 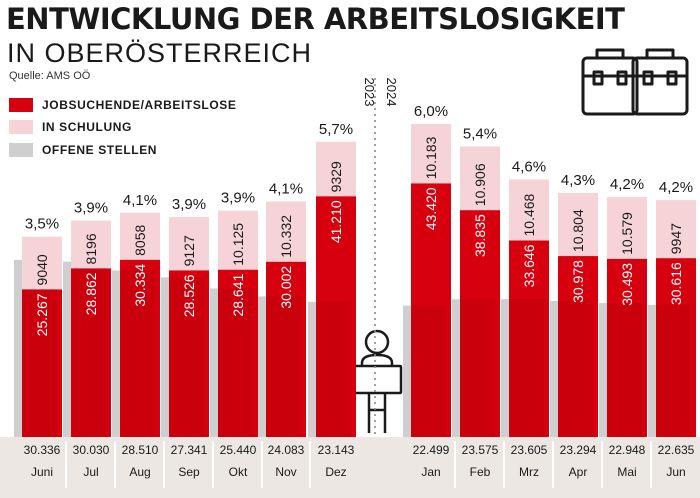 What do you see at coordinates (285, 472) in the screenshot?
I see `category-label: Nov` at bounding box center [285, 472].